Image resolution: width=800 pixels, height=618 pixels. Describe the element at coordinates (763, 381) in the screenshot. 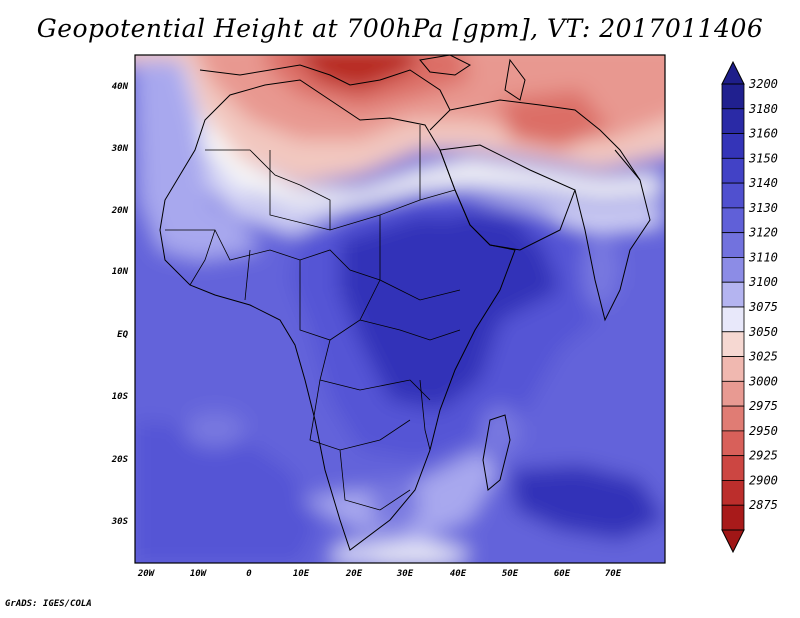

I see `colorbar-label: 3000` at that location.